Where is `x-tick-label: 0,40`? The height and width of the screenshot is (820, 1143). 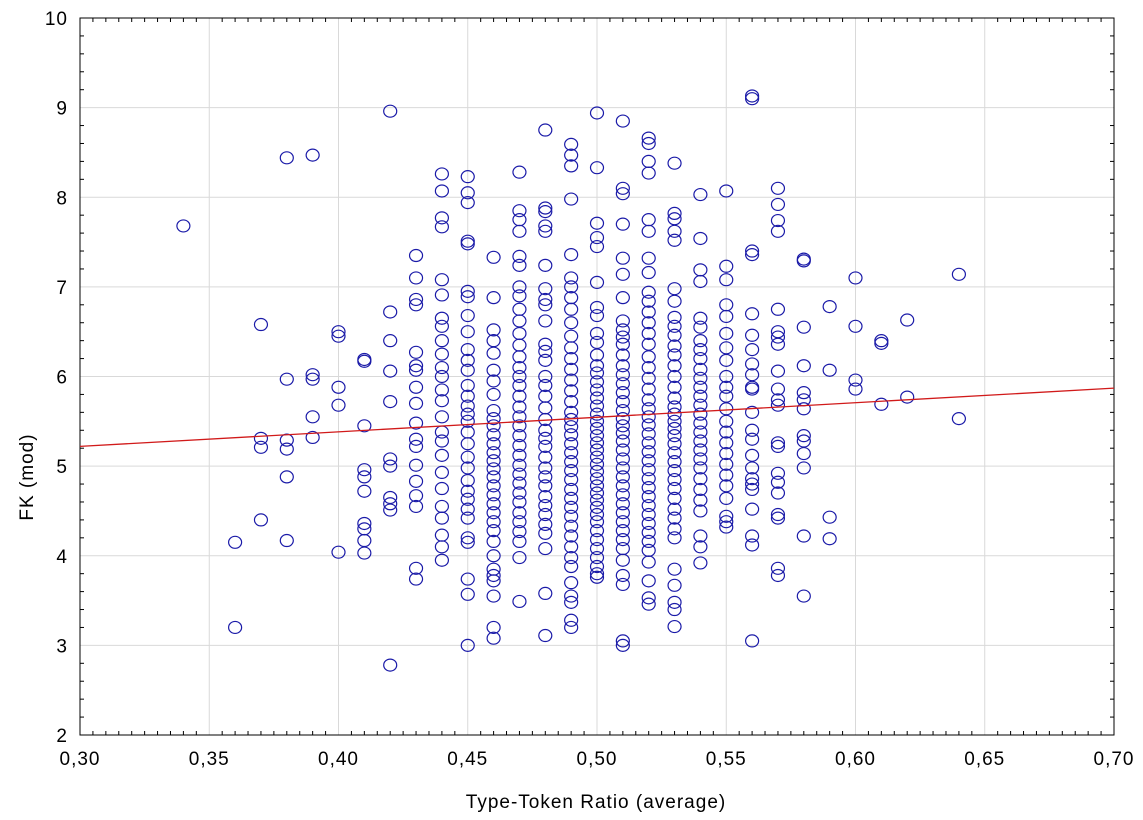
x-tick-label: 0,40 is located at coordinates (338, 759).